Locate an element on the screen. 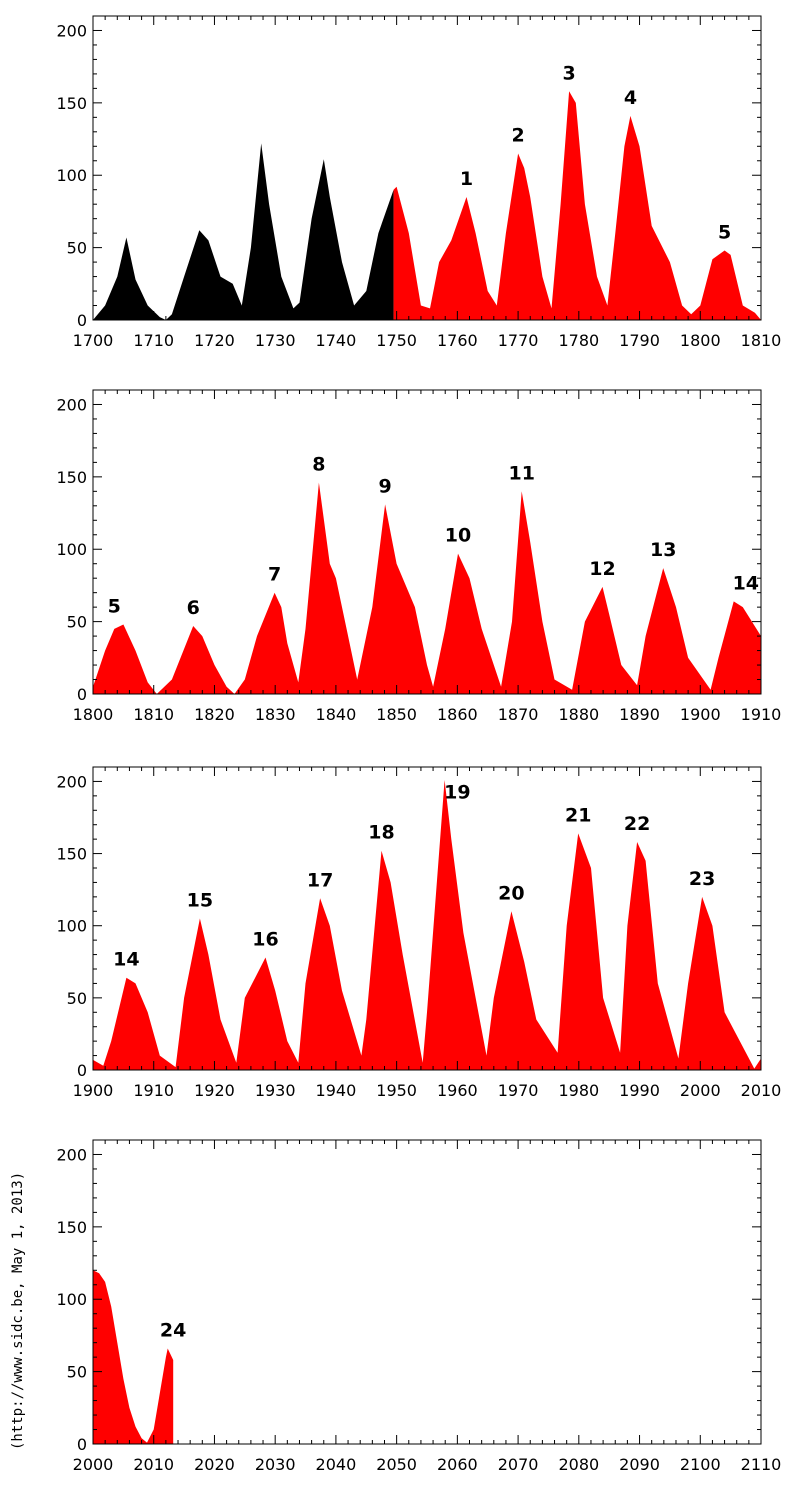 The height and width of the screenshot is (1500, 800). cycle-label-1: 1 is located at coordinates (466, 179).